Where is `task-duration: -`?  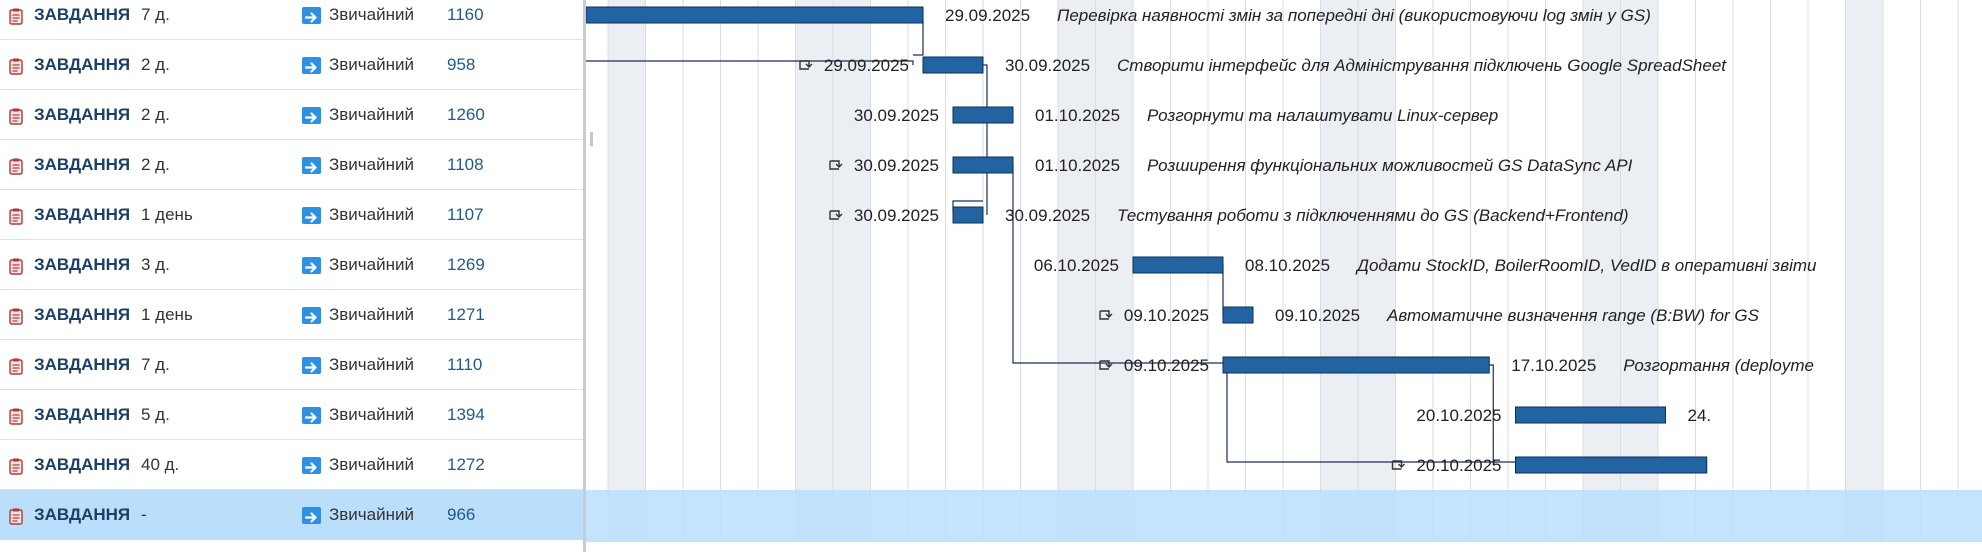 task-duration: - is located at coordinates (144, 514).